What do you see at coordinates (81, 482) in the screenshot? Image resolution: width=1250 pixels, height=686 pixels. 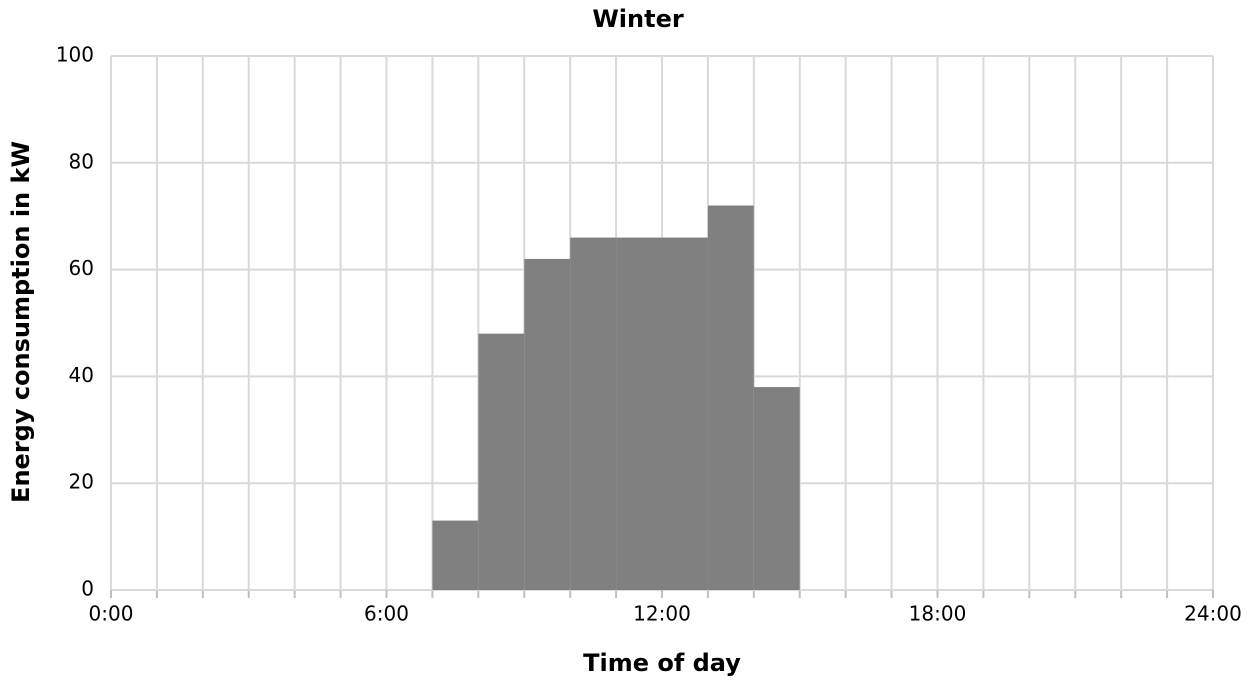 I see `y-tick-label: 20` at bounding box center [81, 482].